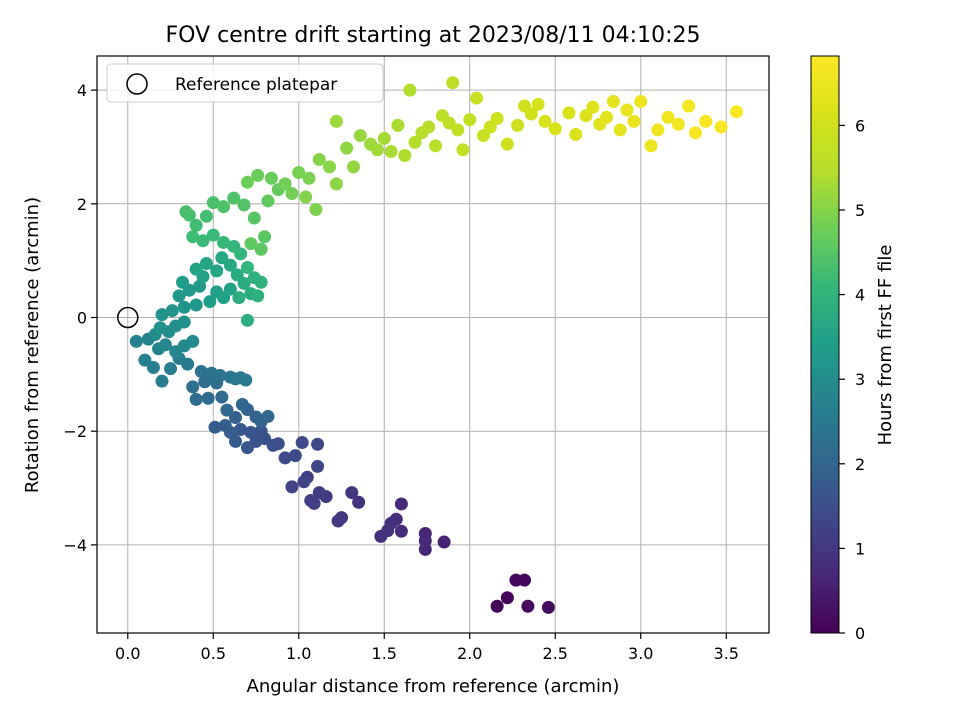 The width and height of the screenshot is (960, 720). What do you see at coordinates (860, 295) in the screenshot?
I see `colorbar-tick-label: 4` at bounding box center [860, 295].